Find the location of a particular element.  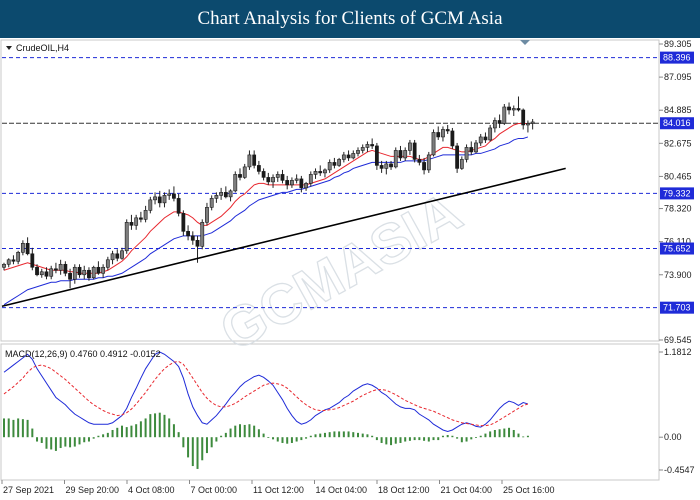

shift-marker-icon is located at coordinates (525, 42).